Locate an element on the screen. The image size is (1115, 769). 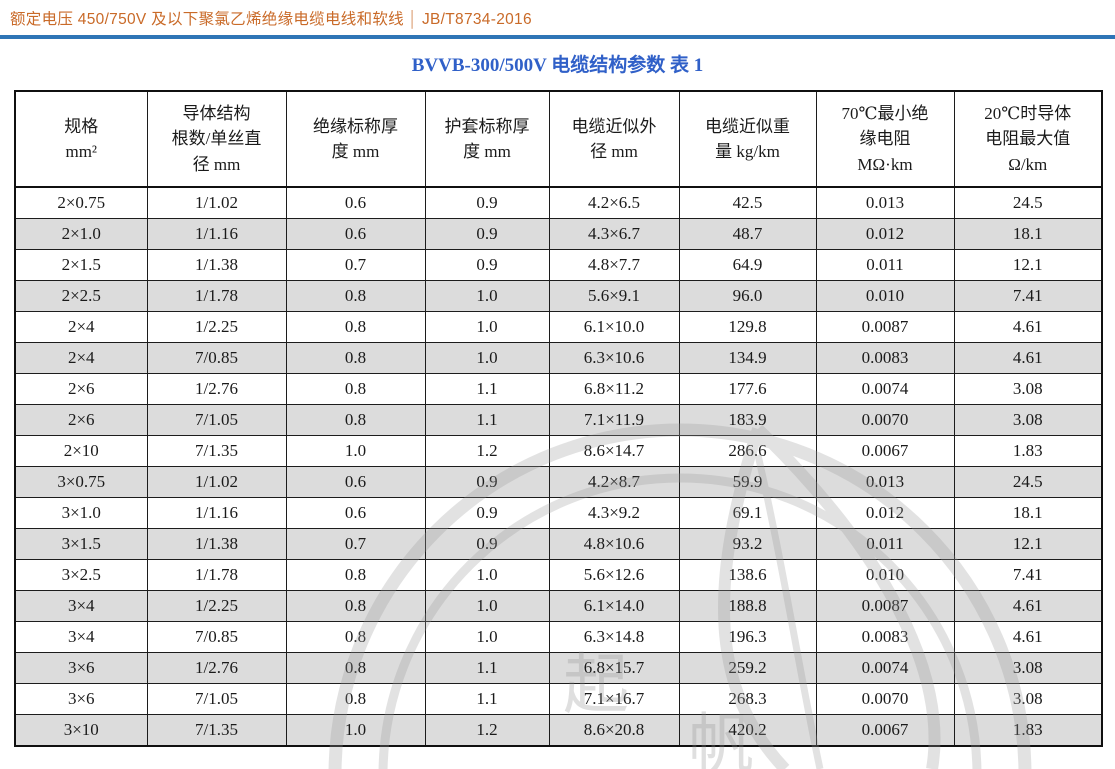
table-cell: 1.1 is located at coordinates (487, 389).